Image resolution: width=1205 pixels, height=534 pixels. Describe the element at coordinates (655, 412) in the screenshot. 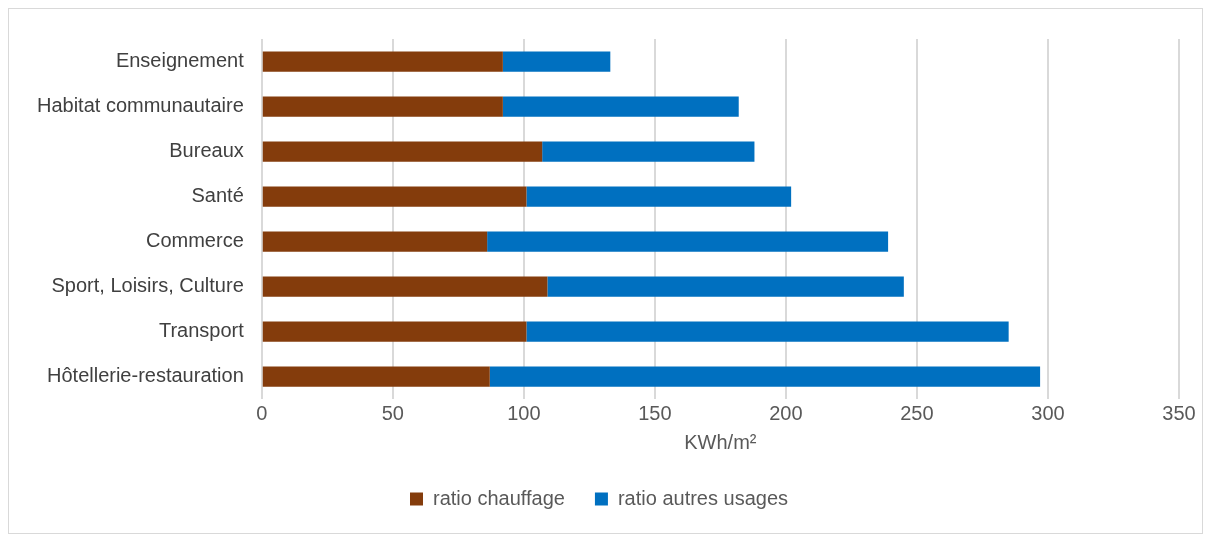

I see `x-tick-label: 150` at that location.